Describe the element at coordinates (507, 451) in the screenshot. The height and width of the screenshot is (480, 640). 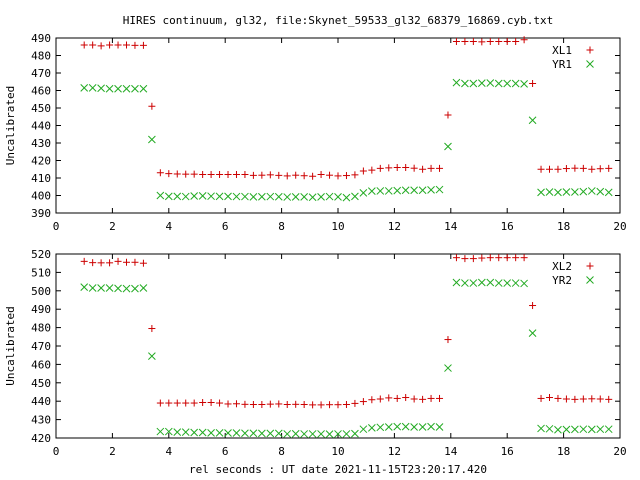
I see `x-tick-label: 16` at that location.